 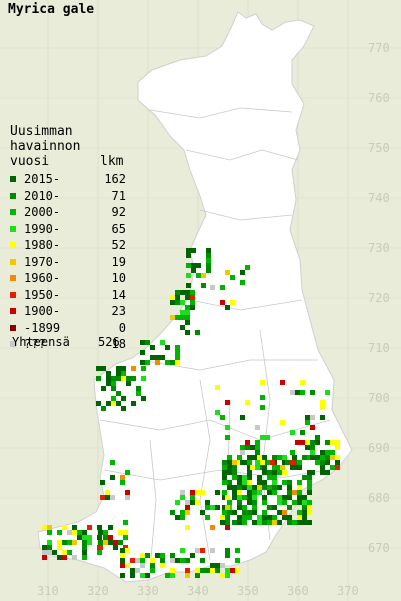 I want to click on legend-count: 71, so click(x=118, y=195).